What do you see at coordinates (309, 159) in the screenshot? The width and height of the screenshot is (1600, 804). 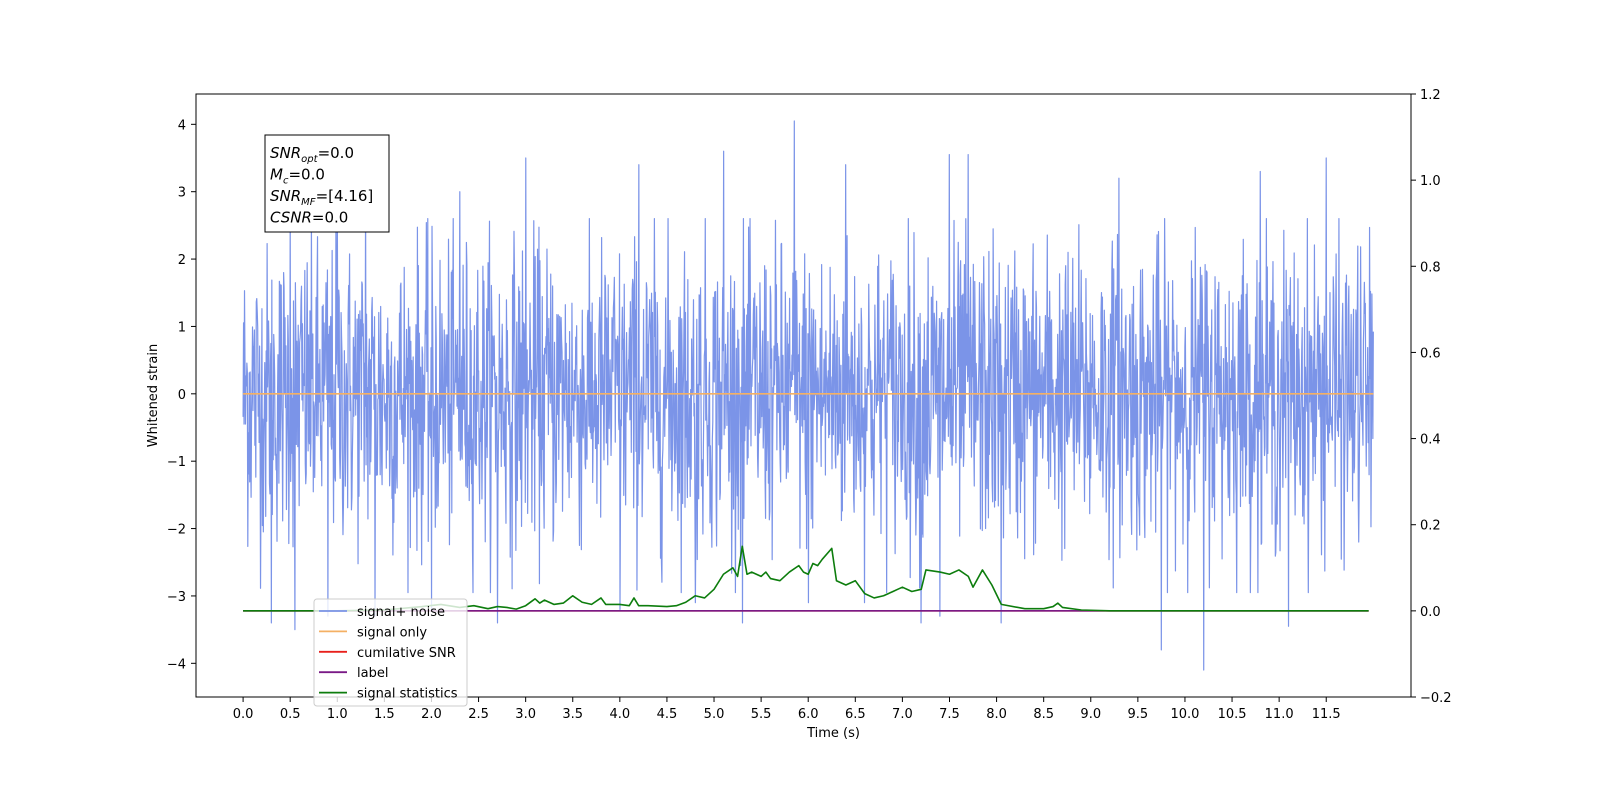 I see `info-snr-opt-sub: opt` at bounding box center [309, 159].